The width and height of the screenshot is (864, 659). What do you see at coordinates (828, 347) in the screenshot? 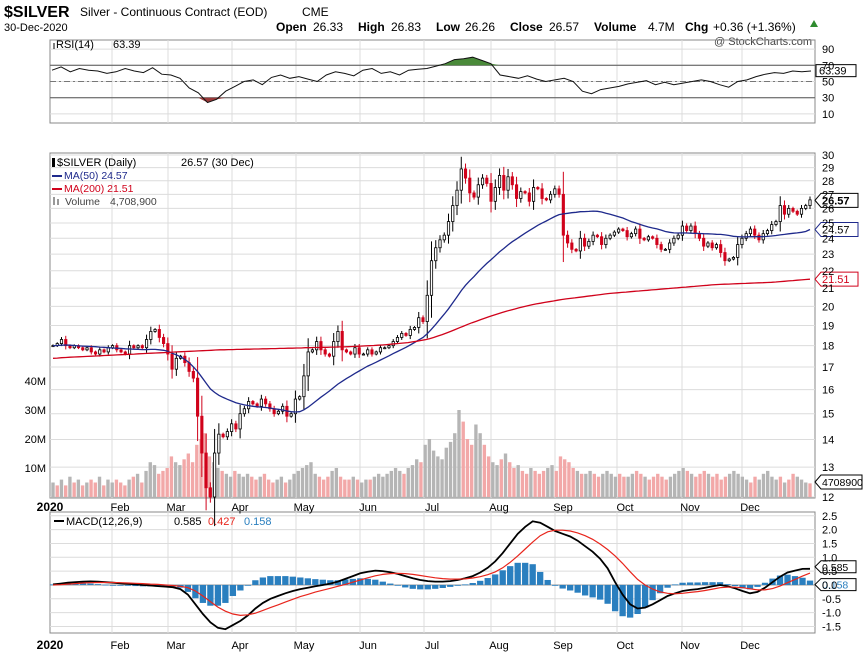
I see `price-y-tick: 18` at bounding box center [828, 347].